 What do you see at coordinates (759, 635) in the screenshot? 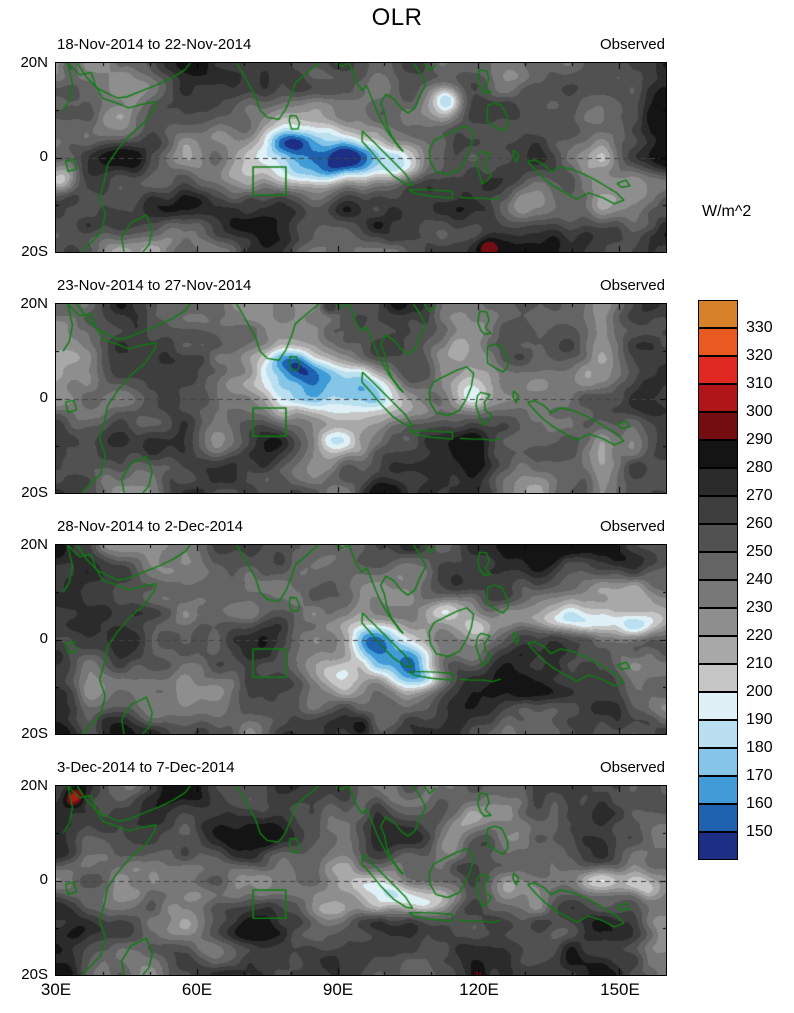
I see `colorbar-tick-label: 220` at bounding box center [759, 635].